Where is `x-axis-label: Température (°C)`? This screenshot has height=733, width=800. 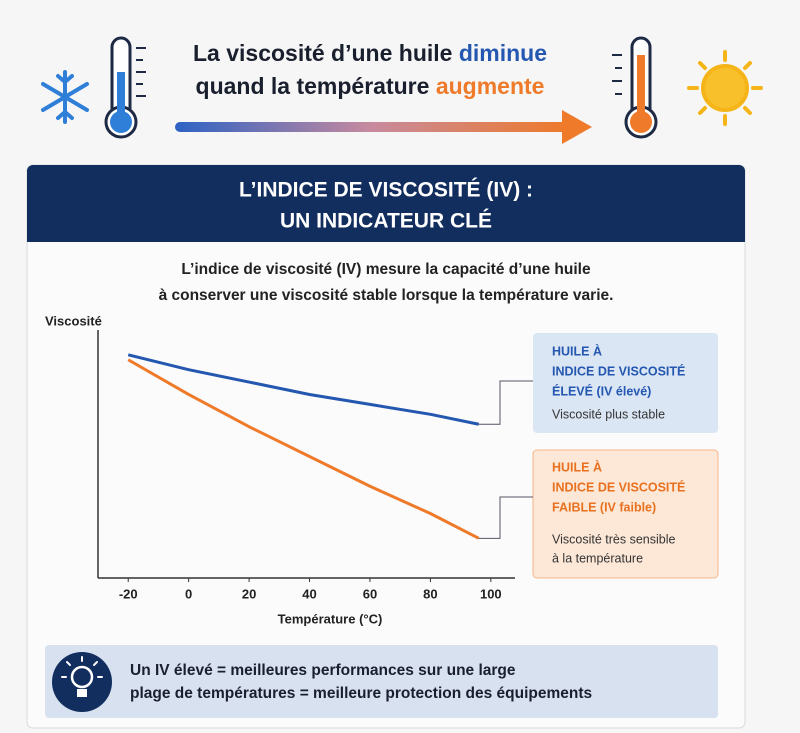 x-axis-label: Température (°C) is located at coordinates (330, 618).